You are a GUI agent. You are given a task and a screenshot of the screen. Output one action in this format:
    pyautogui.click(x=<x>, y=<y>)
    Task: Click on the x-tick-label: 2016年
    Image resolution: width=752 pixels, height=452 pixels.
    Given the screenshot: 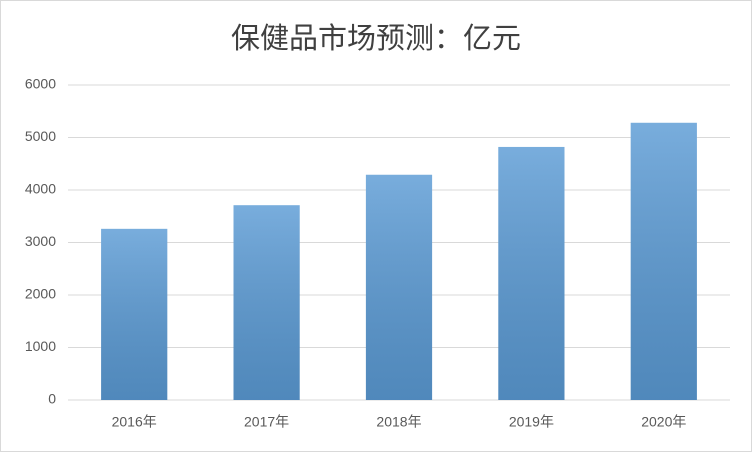 What is the action you would take?
    pyautogui.click(x=134, y=422)
    